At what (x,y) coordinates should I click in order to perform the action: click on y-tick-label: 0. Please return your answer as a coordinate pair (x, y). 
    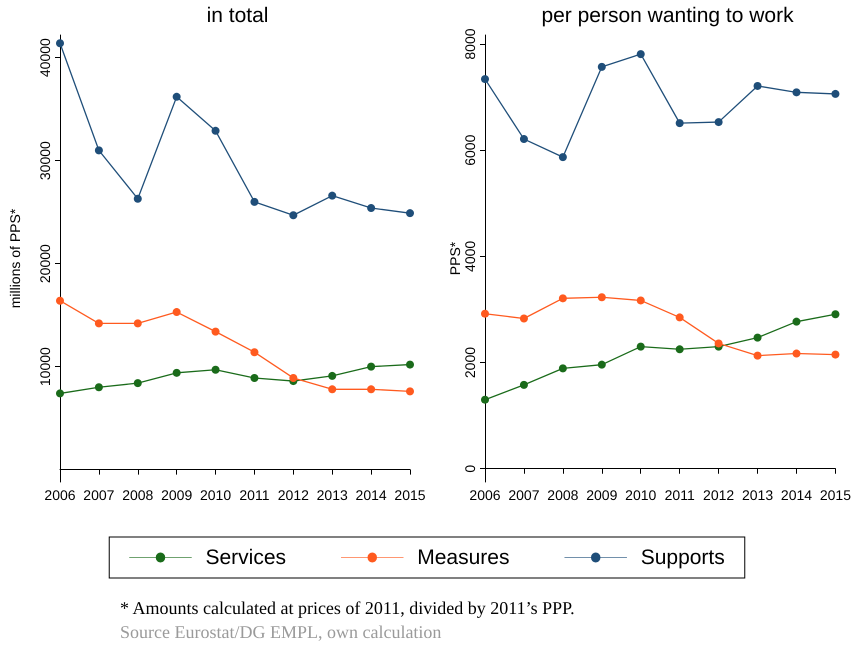
    Looking at the image, I should click on (470, 468).